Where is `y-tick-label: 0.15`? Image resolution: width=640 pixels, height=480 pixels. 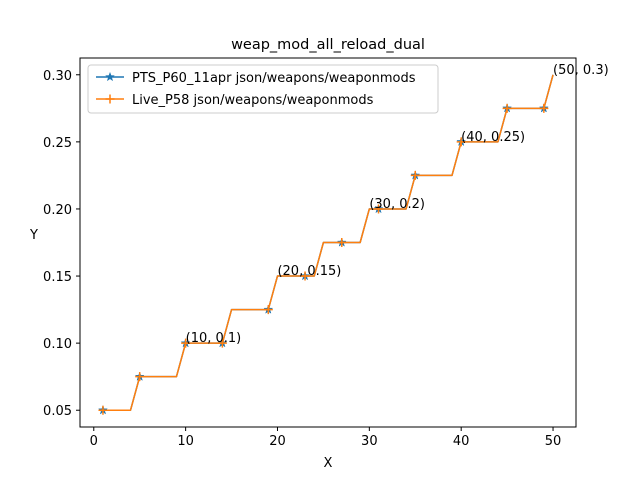 y-tick-label: 0.15 is located at coordinates (57, 277).